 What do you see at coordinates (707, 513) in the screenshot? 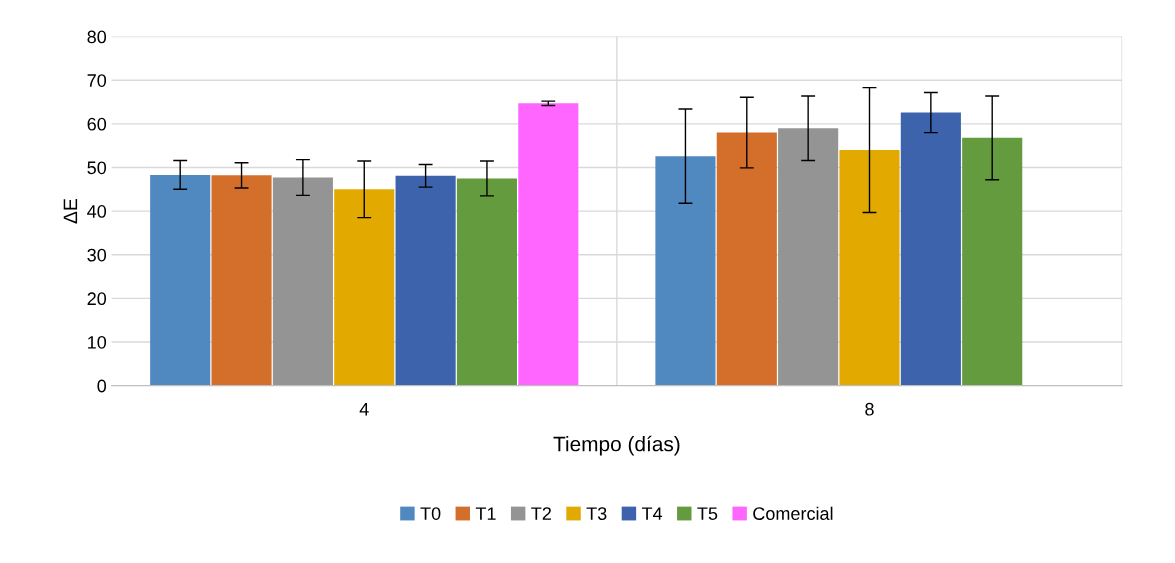
I see `legend-label: T5` at bounding box center [707, 513].